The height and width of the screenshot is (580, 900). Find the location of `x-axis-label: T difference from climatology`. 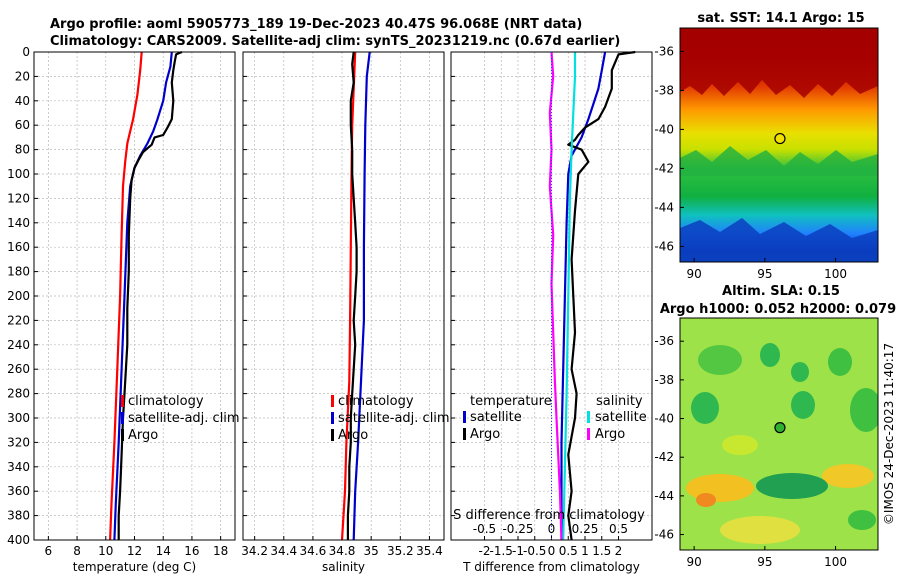

x-axis-label: T difference from climatology is located at coordinates (551, 567).